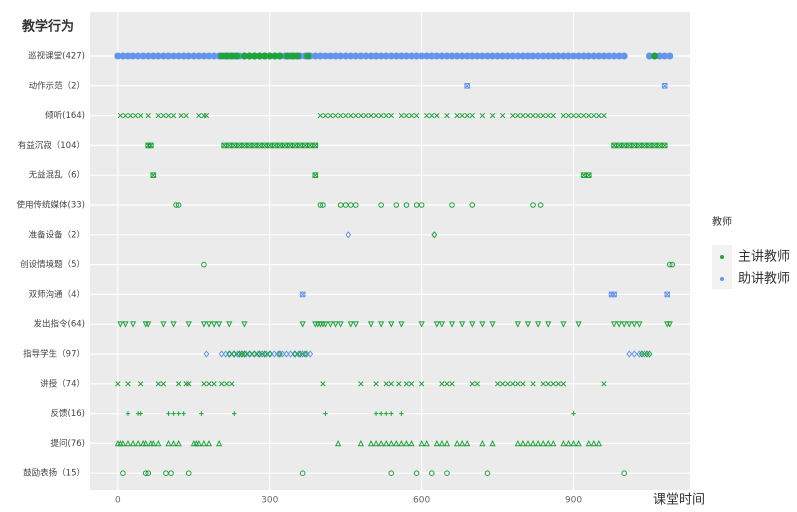 The width and height of the screenshot is (797, 512). I want to click on y-tick-label: 巡视课堂(427), so click(56, 56).